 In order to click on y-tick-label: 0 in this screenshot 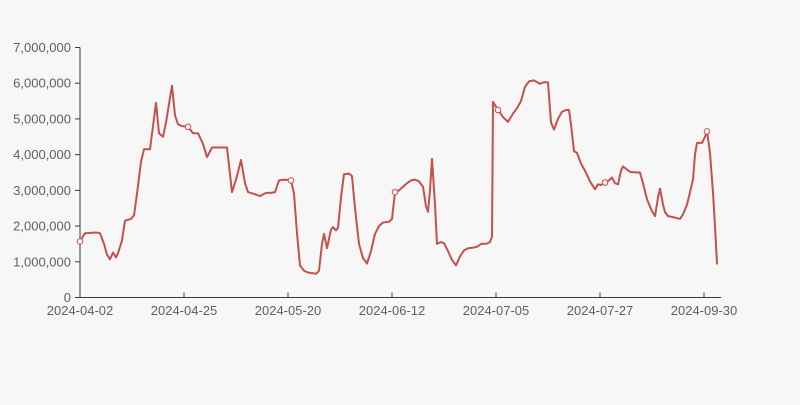, I will do `click(67, 297)`.